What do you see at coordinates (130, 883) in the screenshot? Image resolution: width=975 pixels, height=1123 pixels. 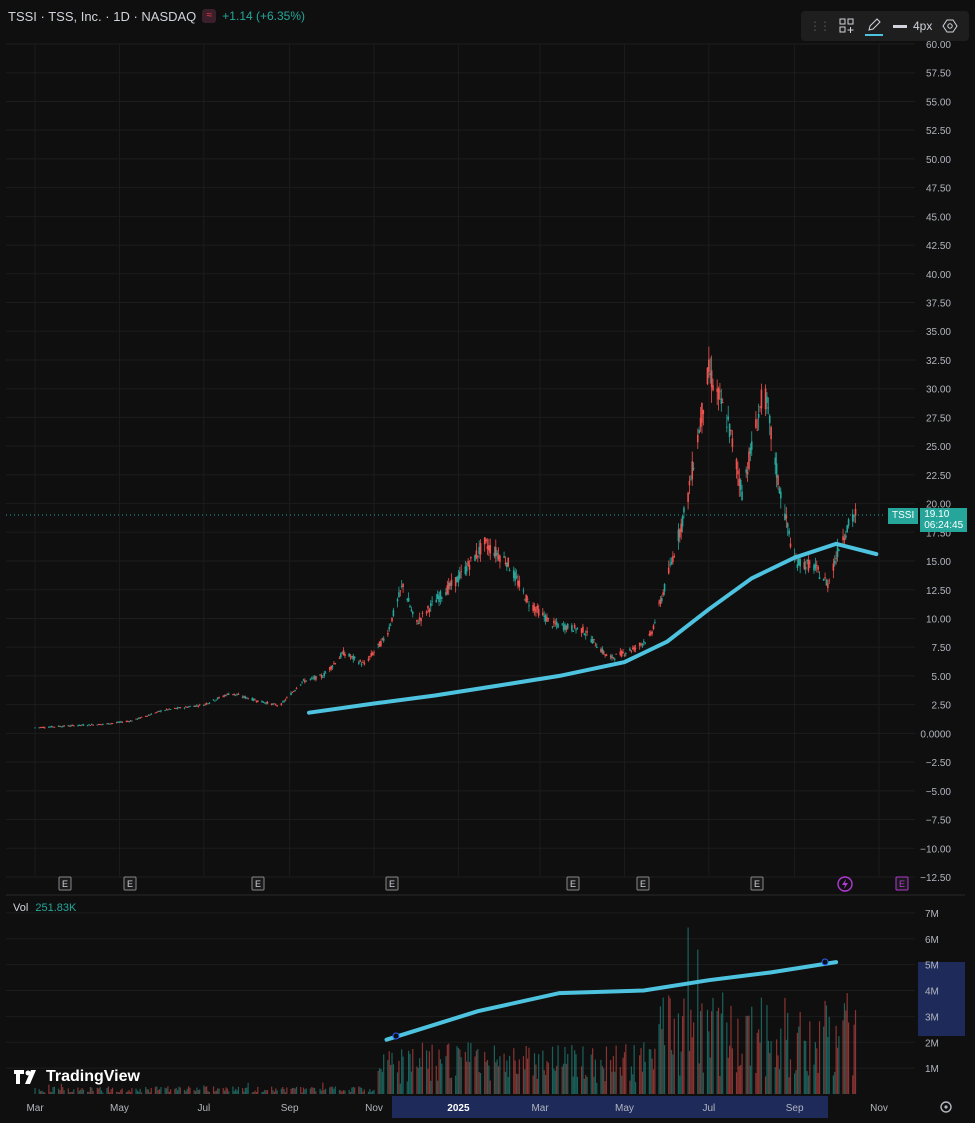 I see `earnings-marker-icon` at bounding box center [130, 883].